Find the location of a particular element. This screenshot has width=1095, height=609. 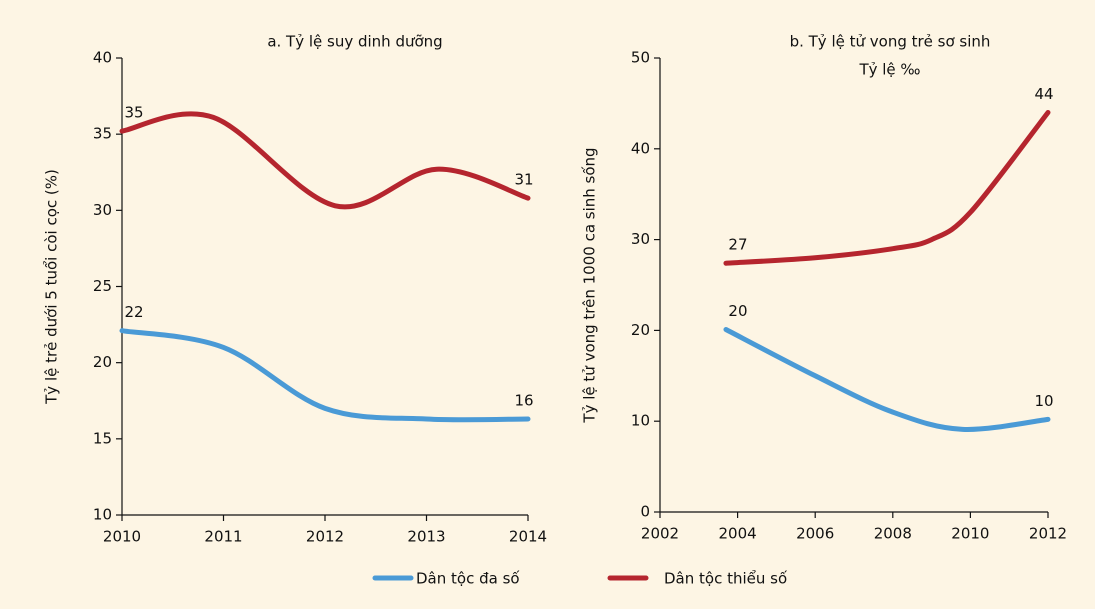

legend-label: Dân tộc thiểu số is located at coordinates (726, 579).